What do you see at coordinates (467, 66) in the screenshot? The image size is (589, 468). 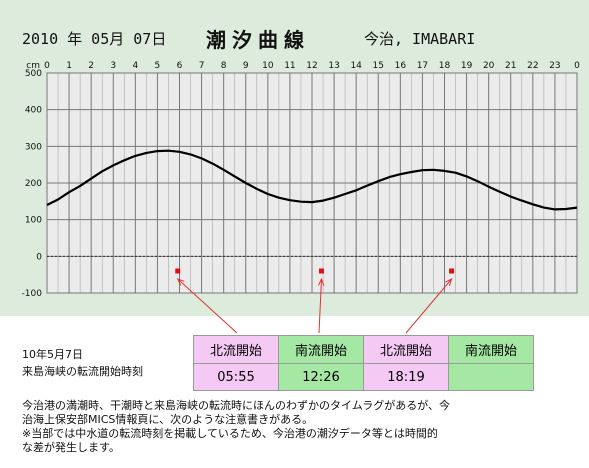 I see `x-tick-label: 19` at bounding box center [467, 66].